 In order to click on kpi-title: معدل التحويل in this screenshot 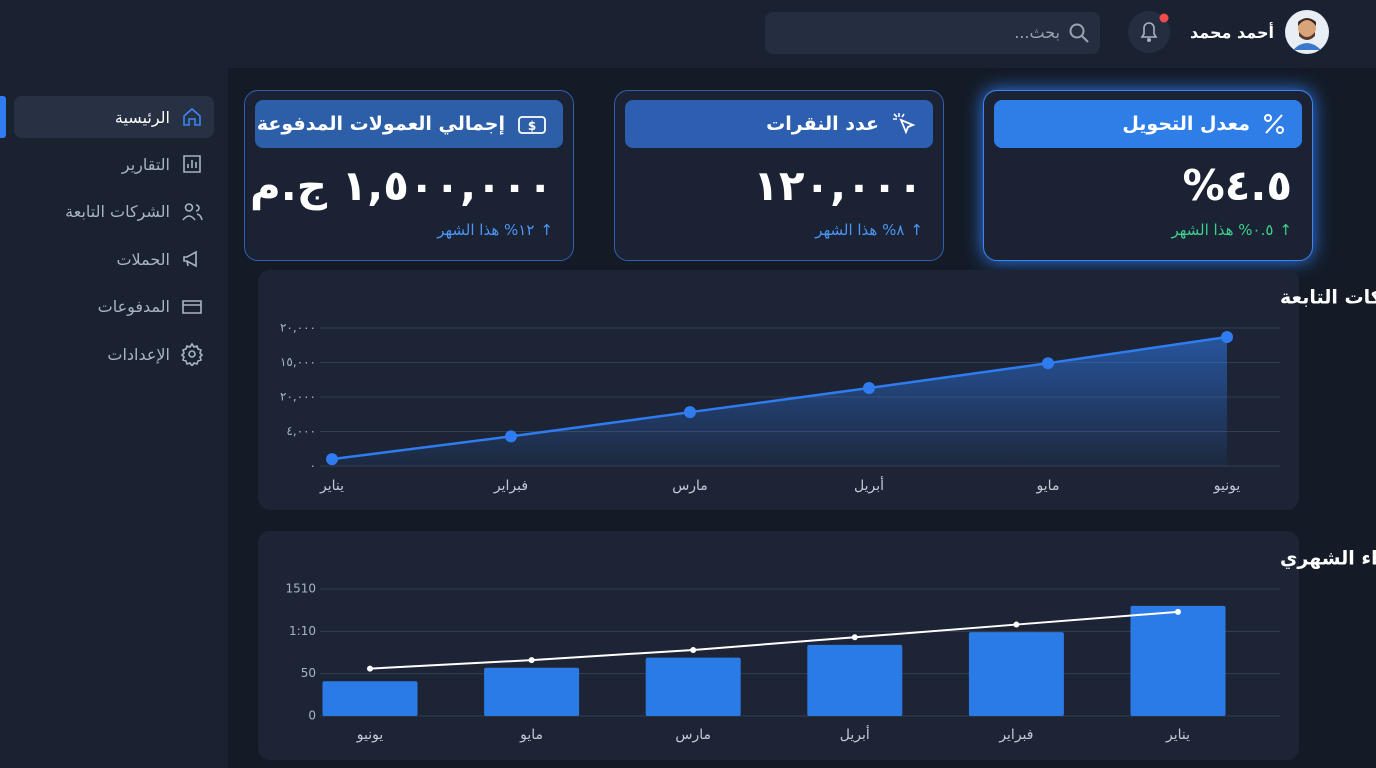, I will do `click(1186, 124)`.